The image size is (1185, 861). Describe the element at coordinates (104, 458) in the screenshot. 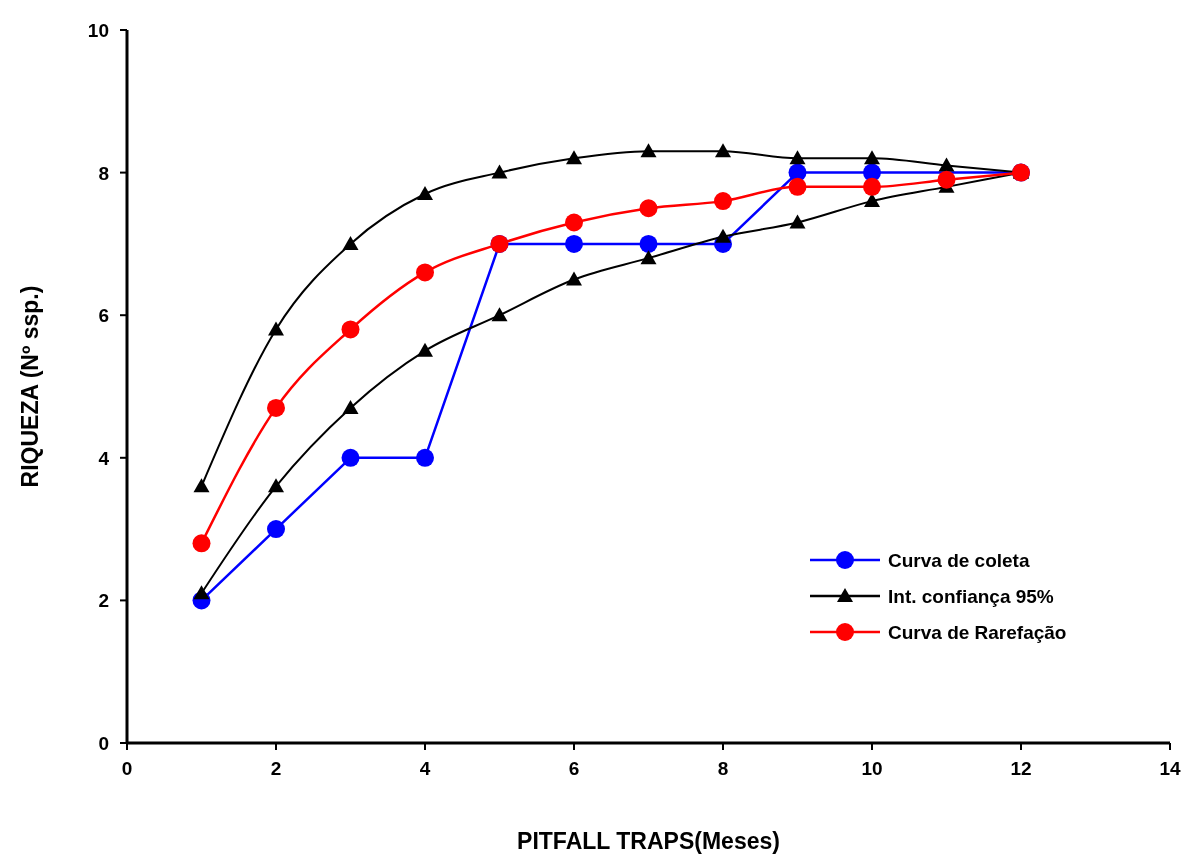

I see `y-tick-label: 4` at that location.